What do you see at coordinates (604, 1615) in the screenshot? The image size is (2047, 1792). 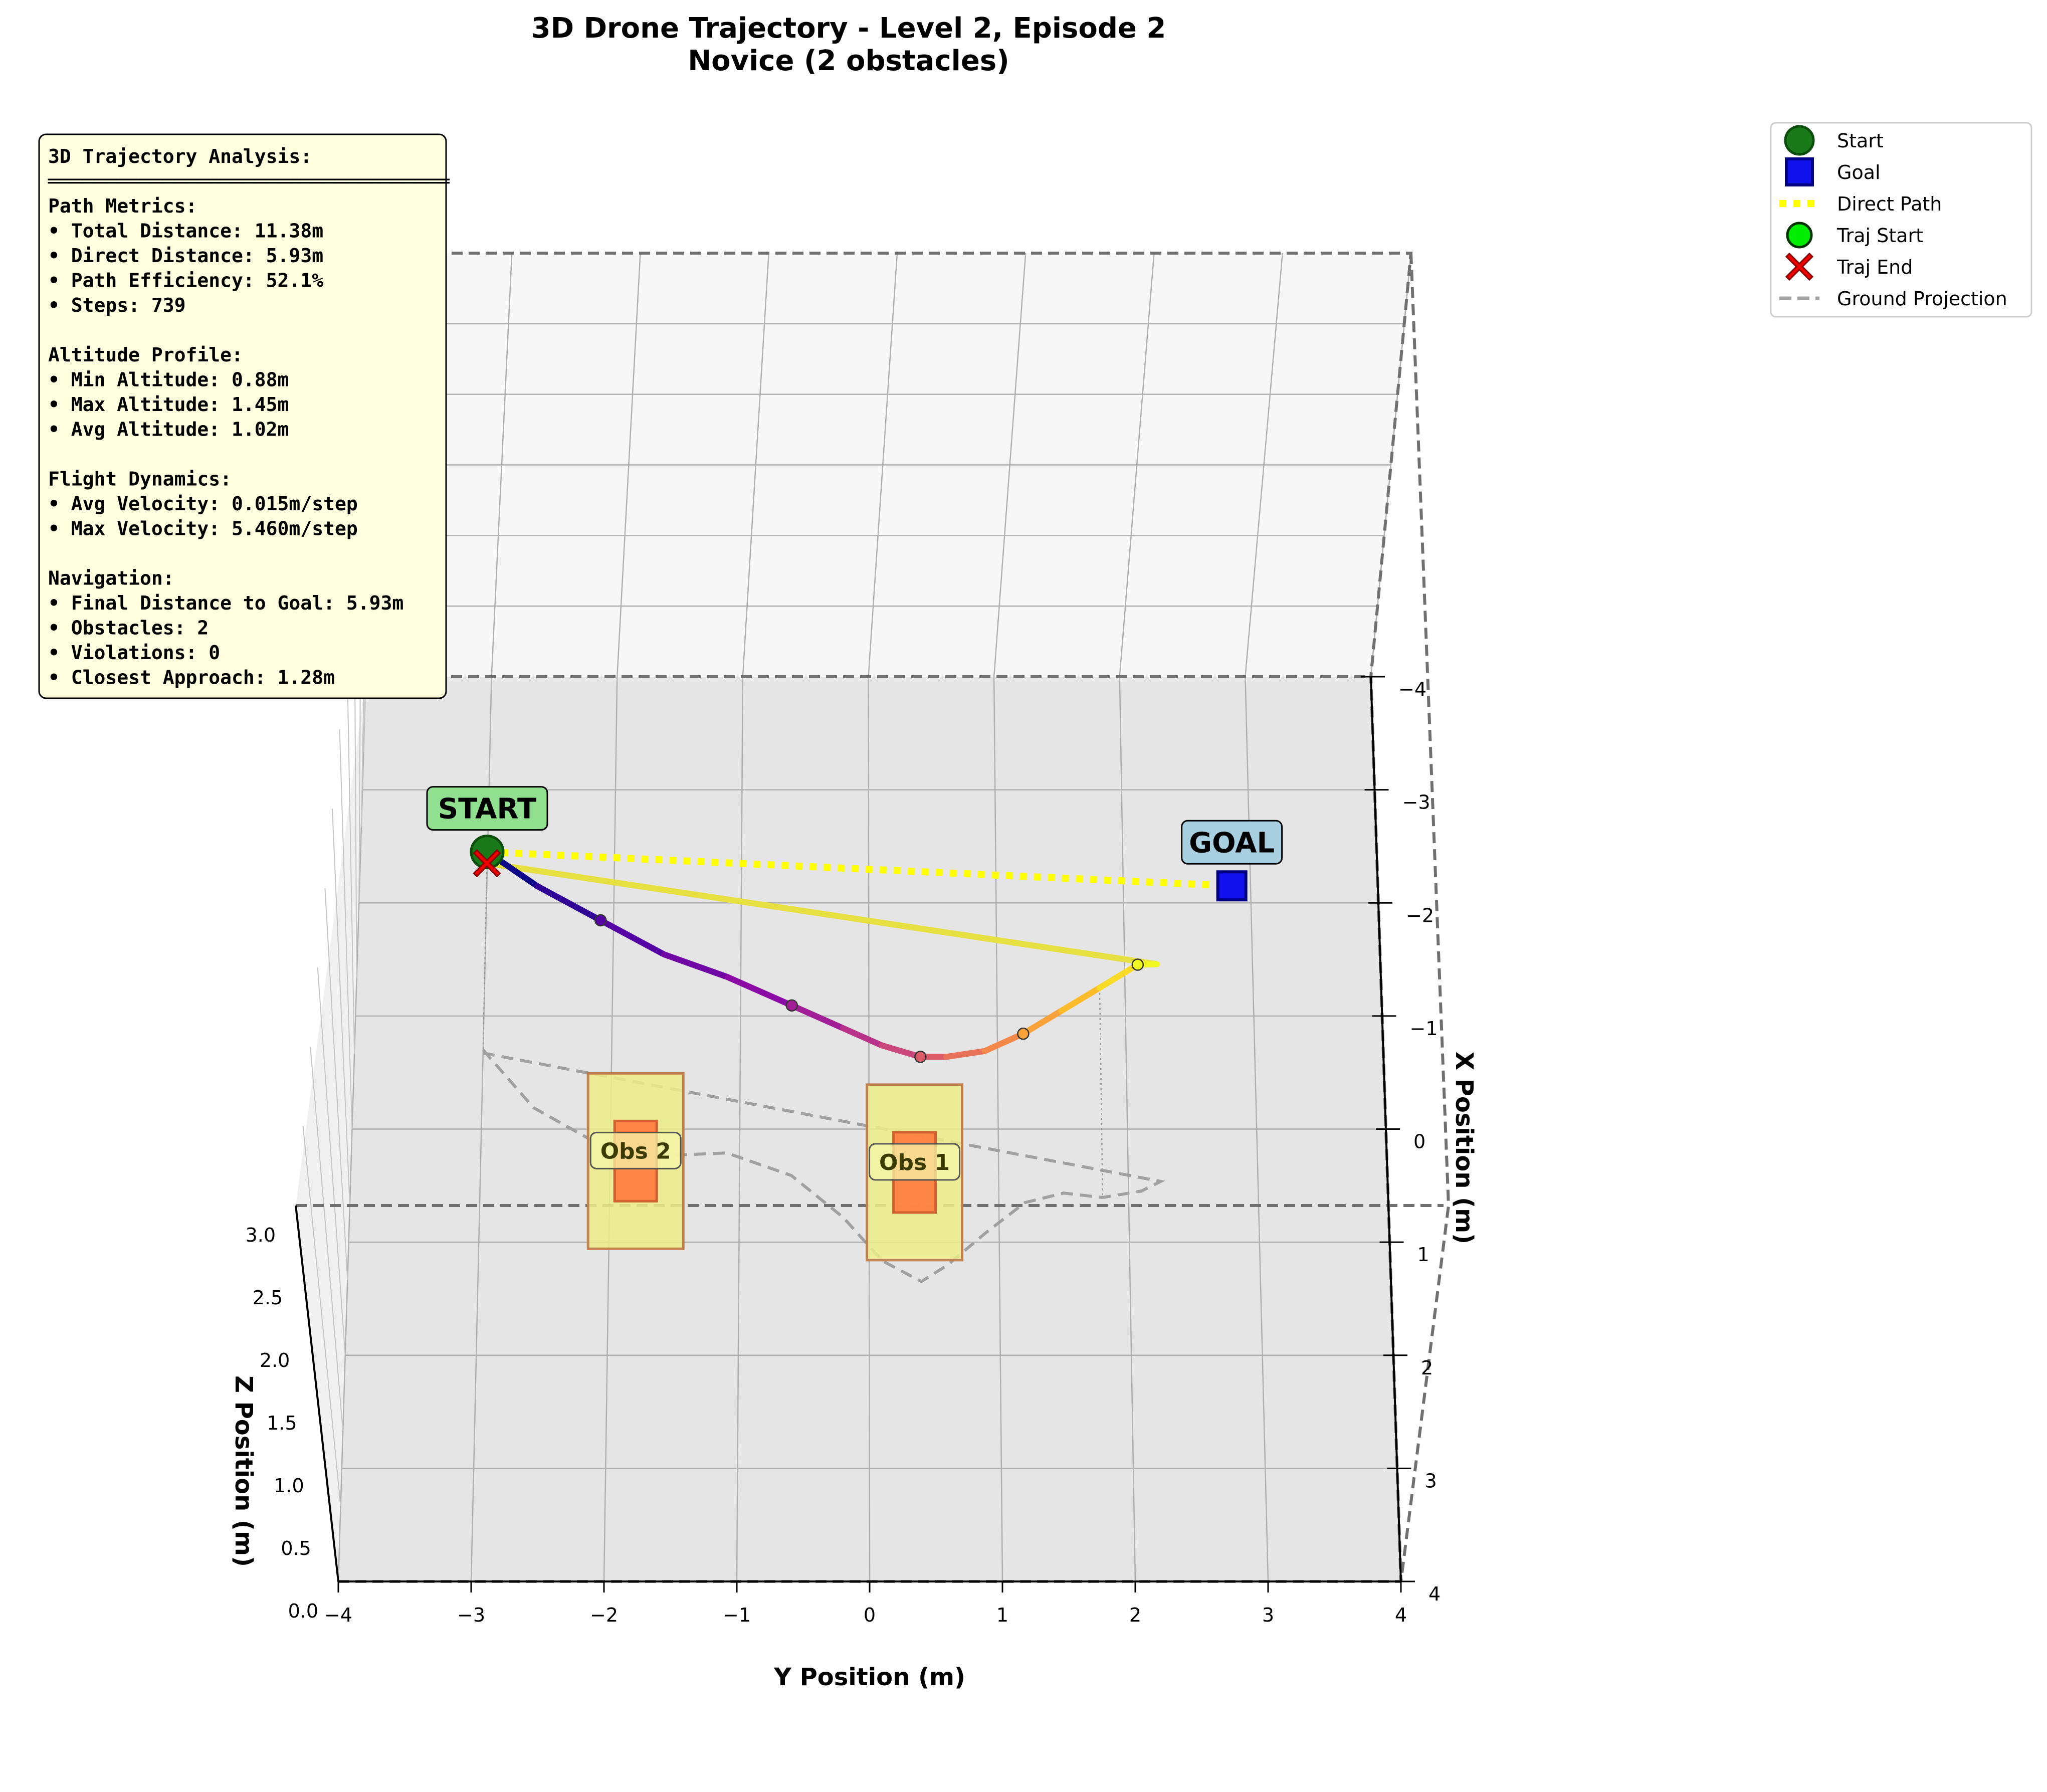 I see `y-tick-label: −2` at bounding box center [604, 1615].